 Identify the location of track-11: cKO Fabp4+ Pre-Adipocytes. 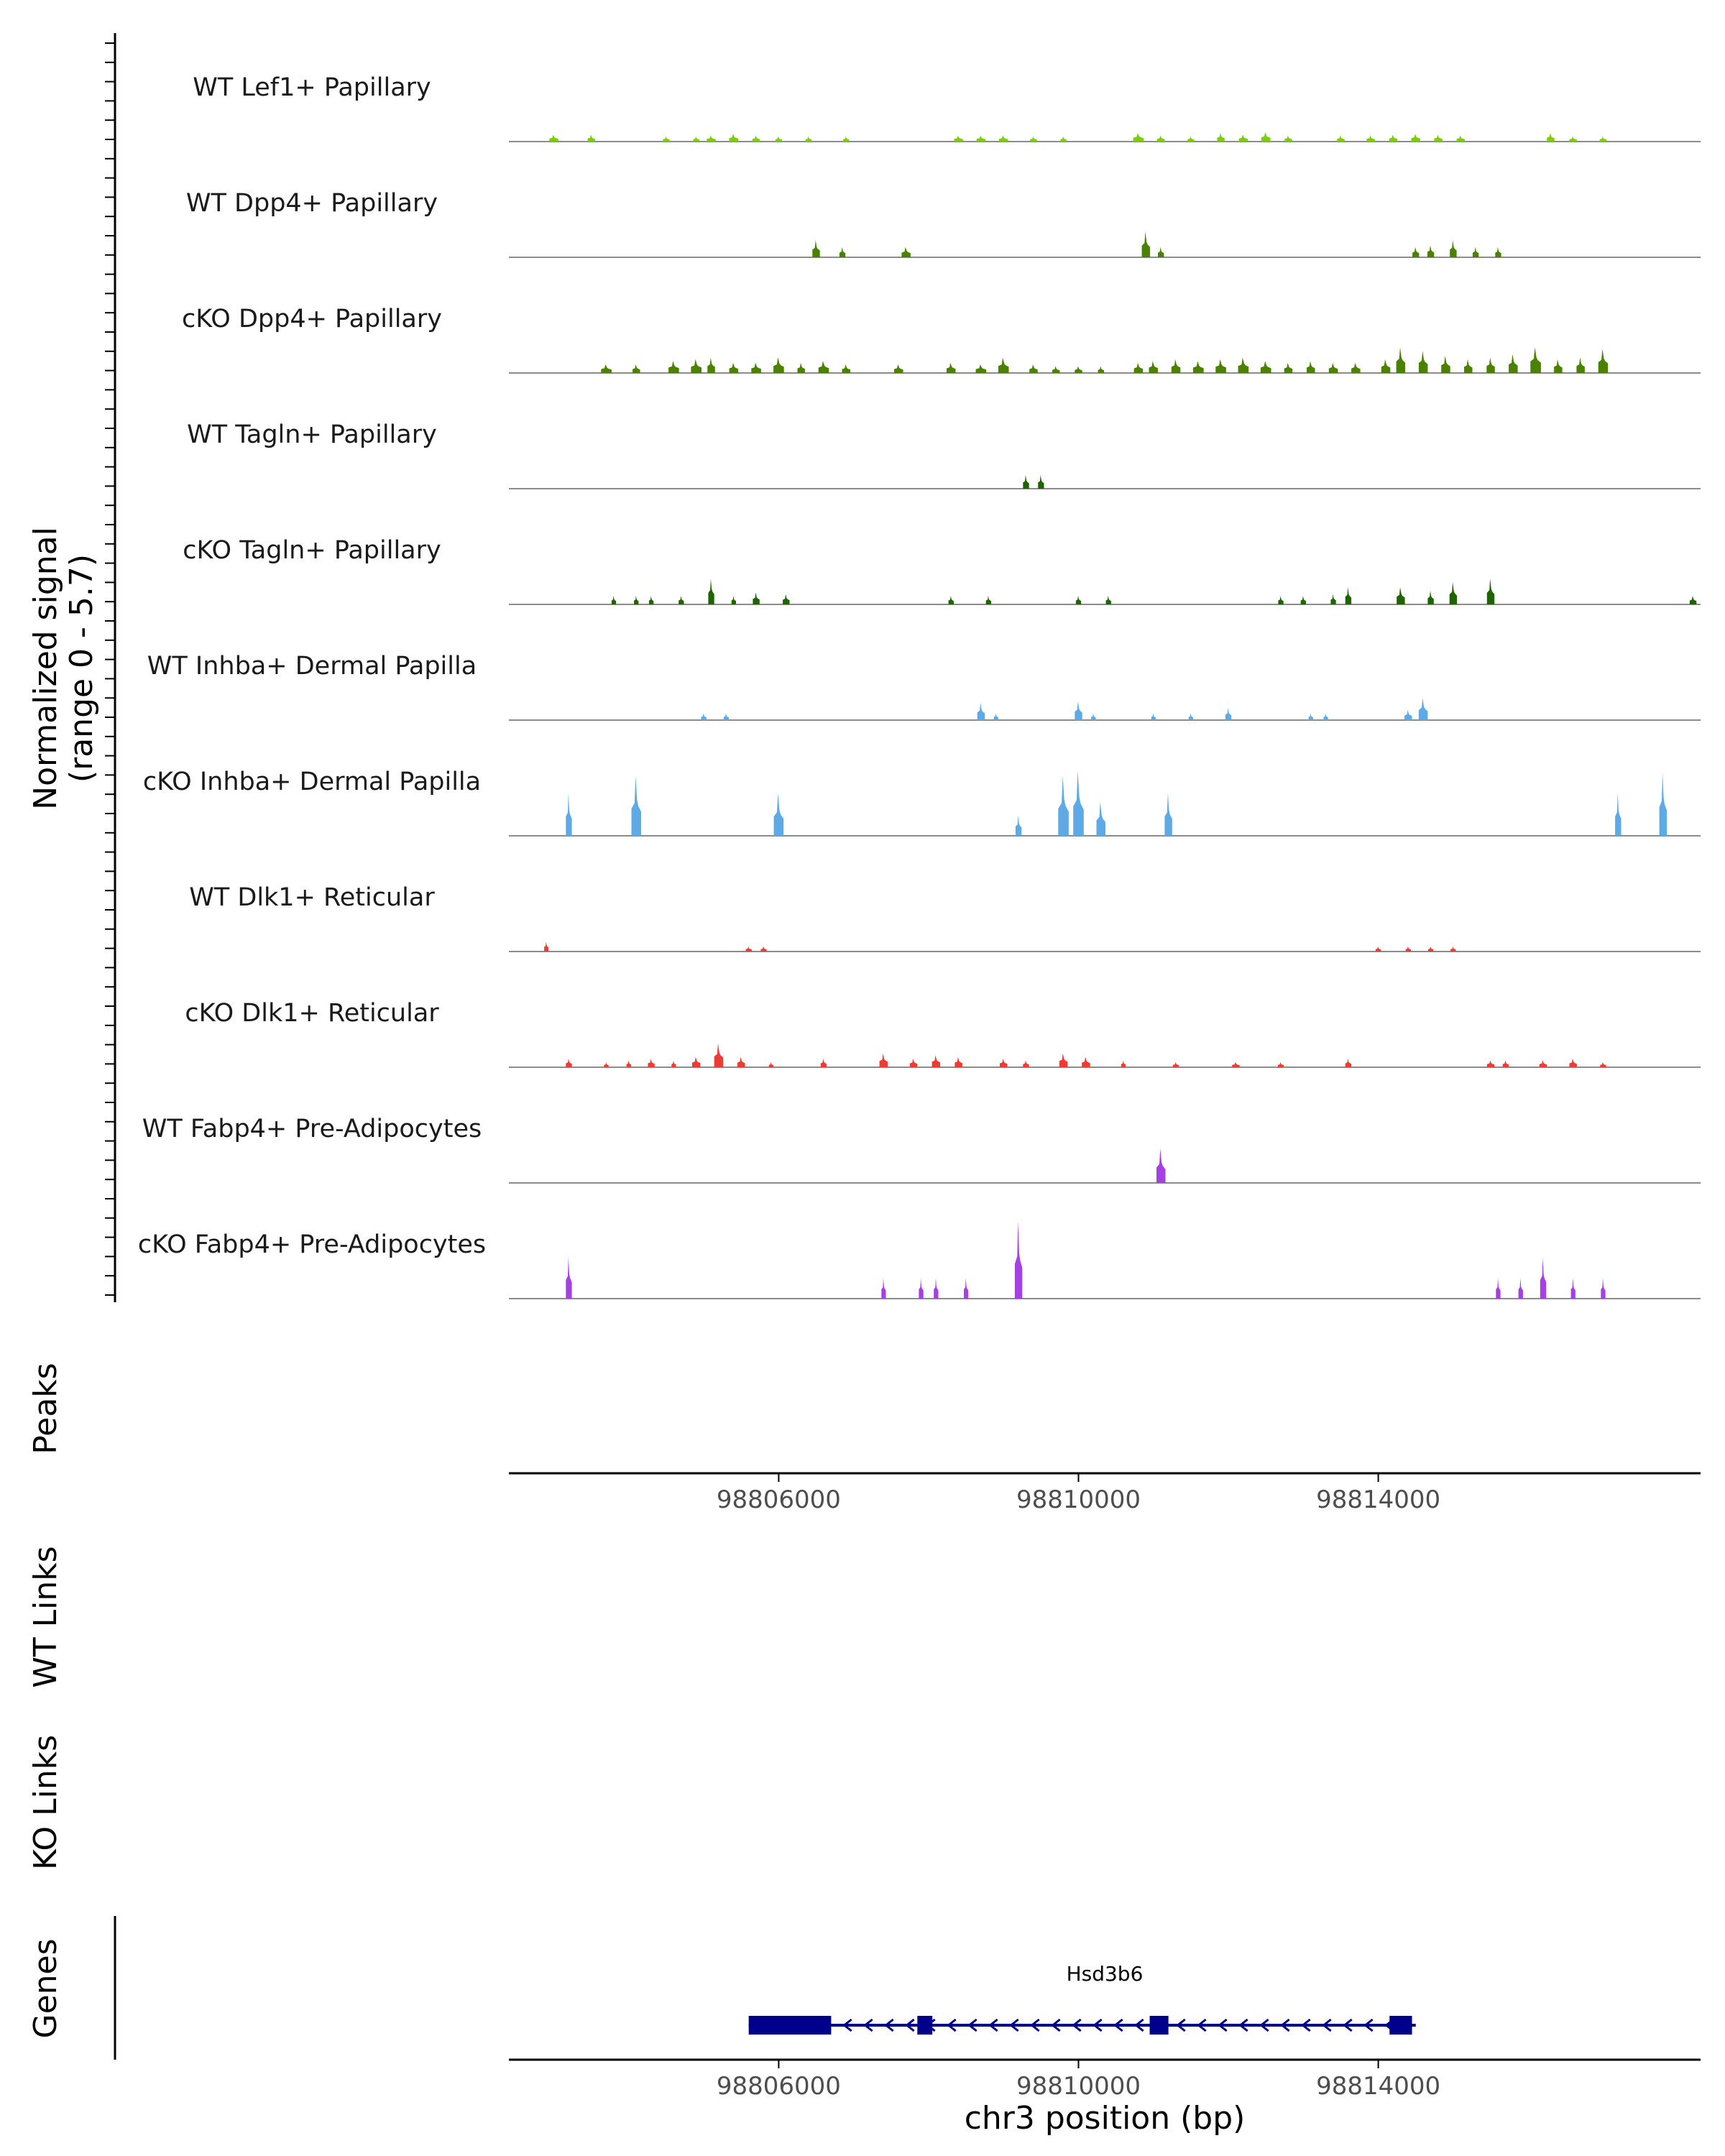
(919, 1260).